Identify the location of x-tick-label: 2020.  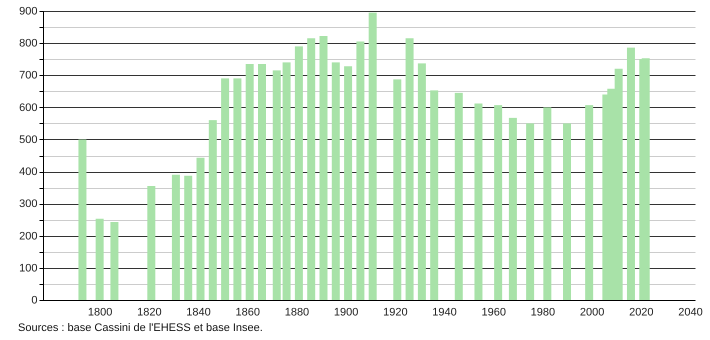
(641, 312).